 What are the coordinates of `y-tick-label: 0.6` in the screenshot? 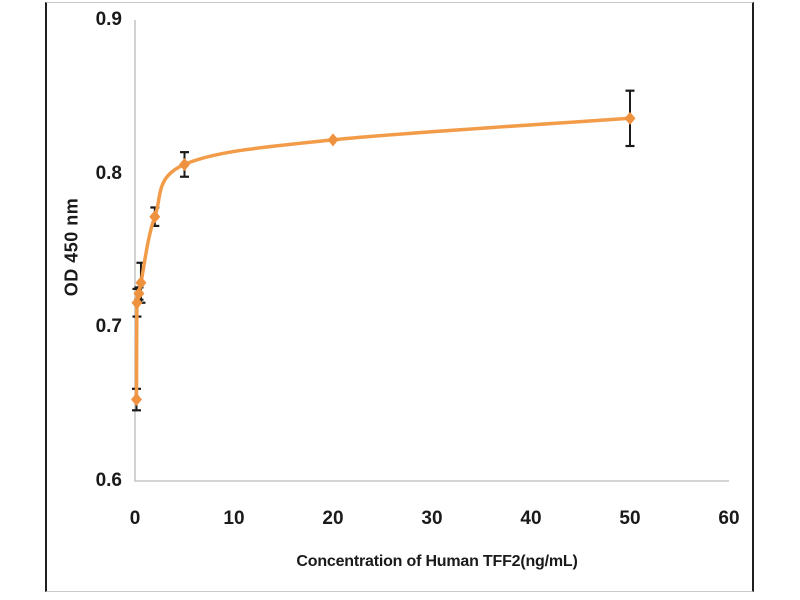 It's located at (108, 480).